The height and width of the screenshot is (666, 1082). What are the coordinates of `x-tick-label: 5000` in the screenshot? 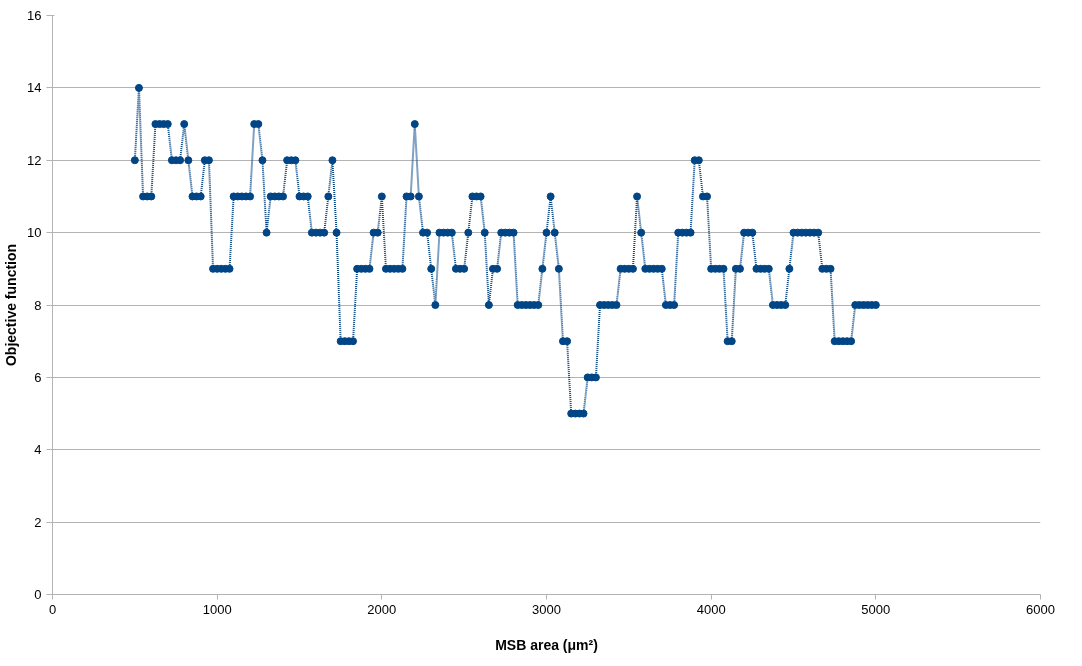 It's located at (876, 609).